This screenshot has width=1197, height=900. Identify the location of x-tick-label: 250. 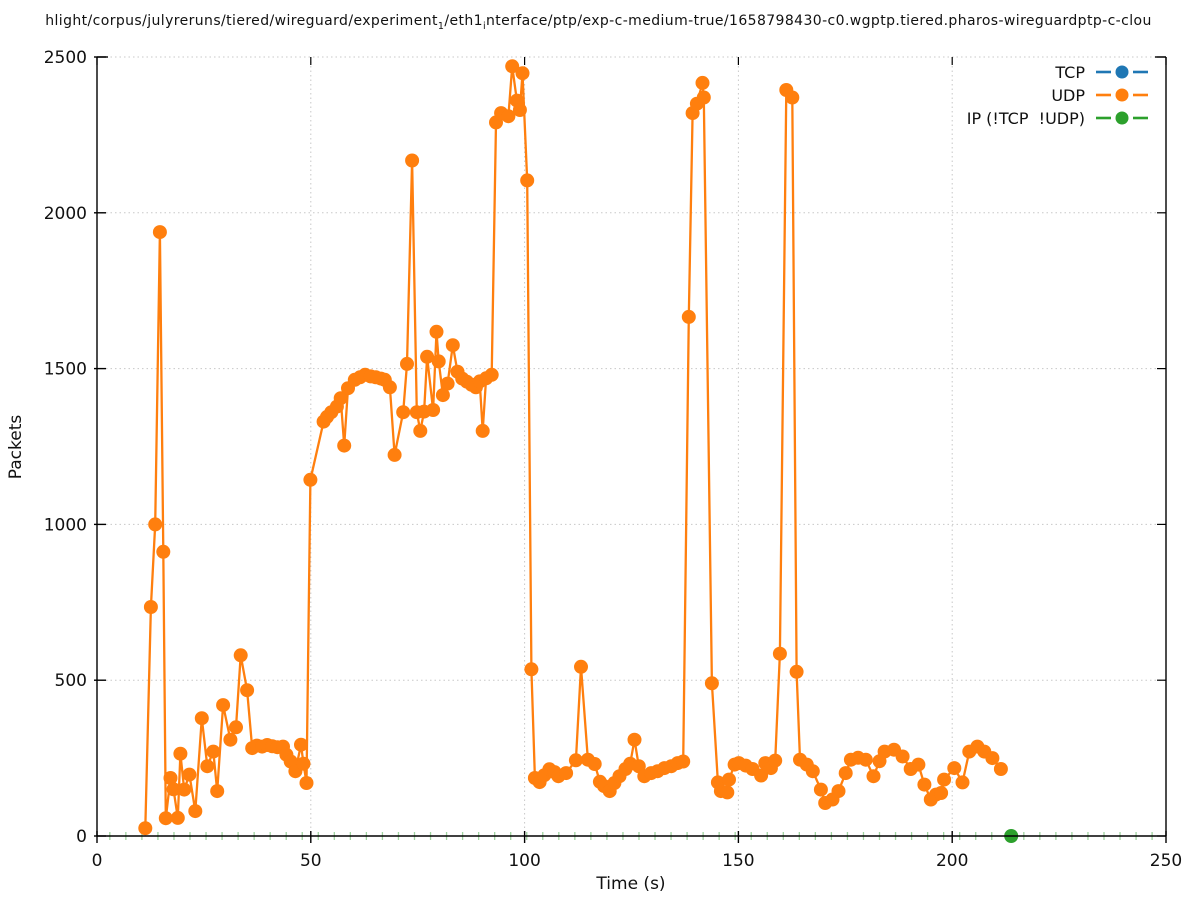
(1166, 861).